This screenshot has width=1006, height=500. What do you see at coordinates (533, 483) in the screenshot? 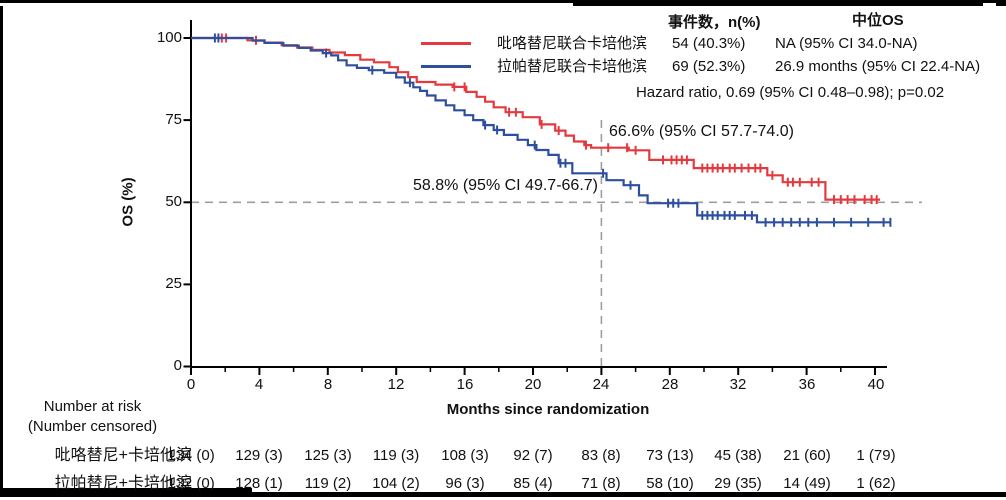
I see `risk-cell: 85 (4)` at bounding box center [533, 483].